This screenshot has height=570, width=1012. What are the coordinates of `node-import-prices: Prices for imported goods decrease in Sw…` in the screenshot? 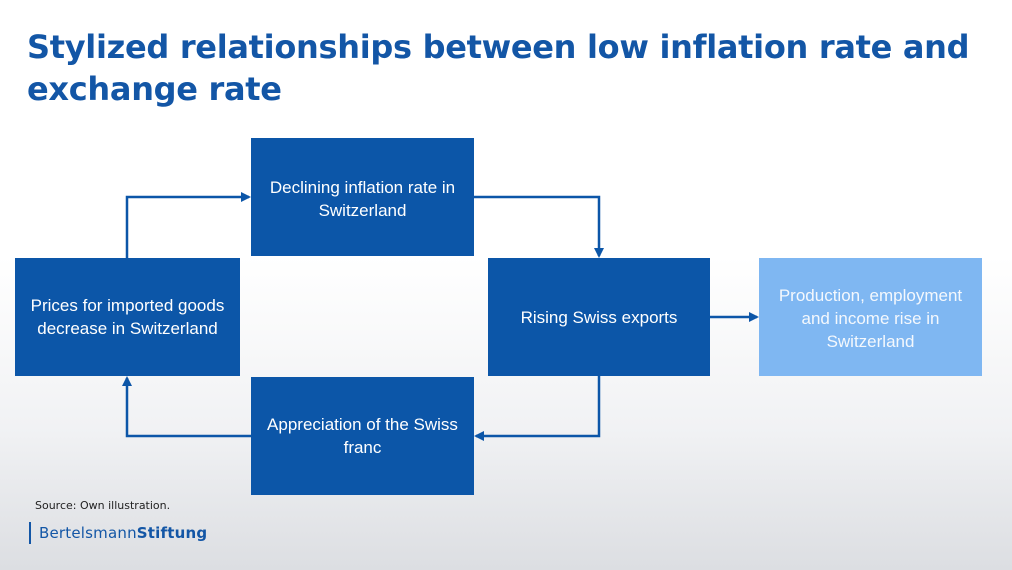 It's located at (127, 317).